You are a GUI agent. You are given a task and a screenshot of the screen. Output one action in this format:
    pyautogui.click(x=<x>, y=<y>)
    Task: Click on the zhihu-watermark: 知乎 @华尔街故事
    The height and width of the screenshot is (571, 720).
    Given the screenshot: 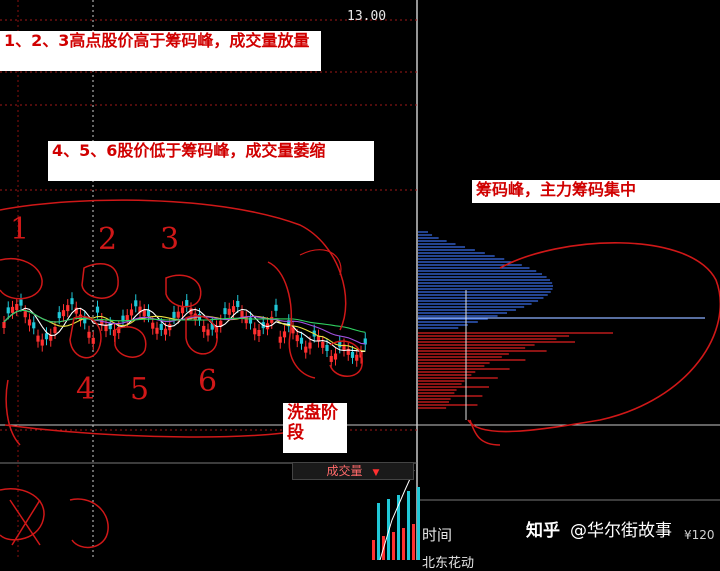 What is the action you would take?
    pyautogui.click(x=599, y=528)
    